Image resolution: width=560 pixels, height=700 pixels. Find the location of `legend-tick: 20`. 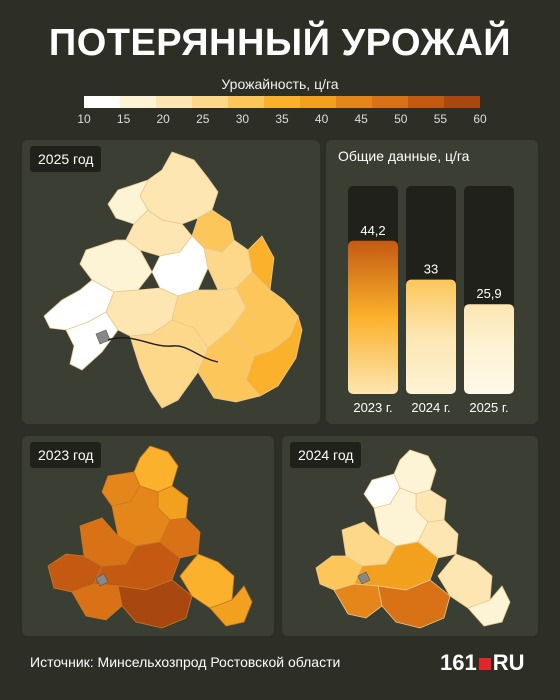

legend-tick: 20 is located at coordinates (163, 119).